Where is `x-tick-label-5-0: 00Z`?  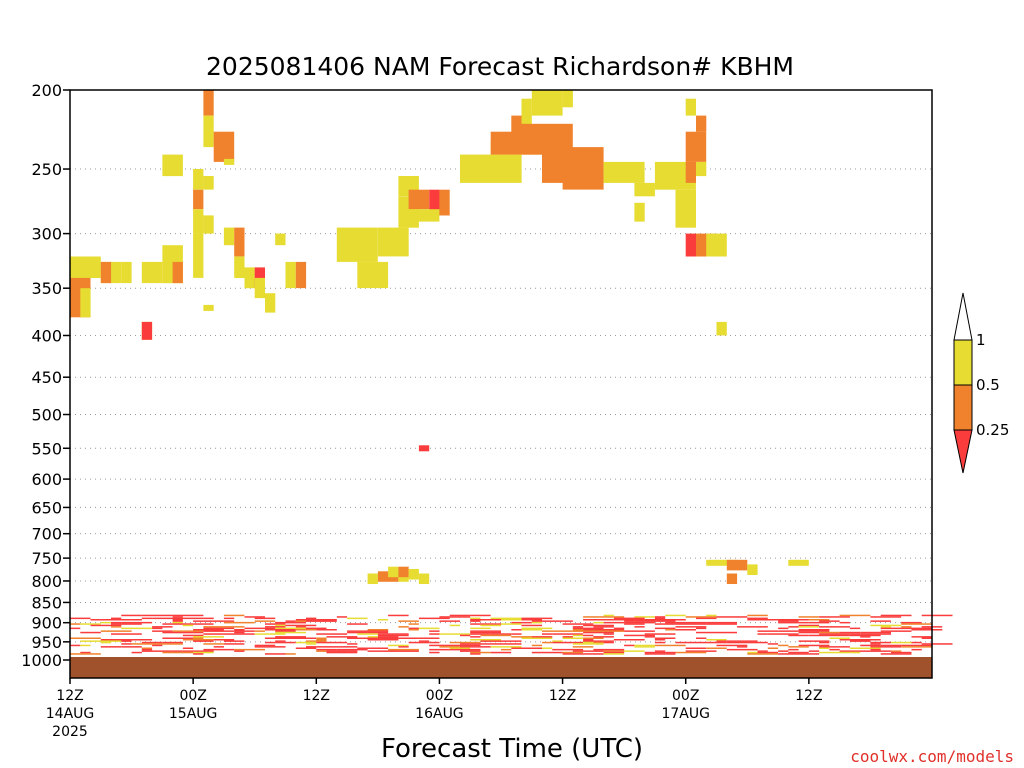
x-tick-label-5-0: 00Z is located at coordinates (685, 696).